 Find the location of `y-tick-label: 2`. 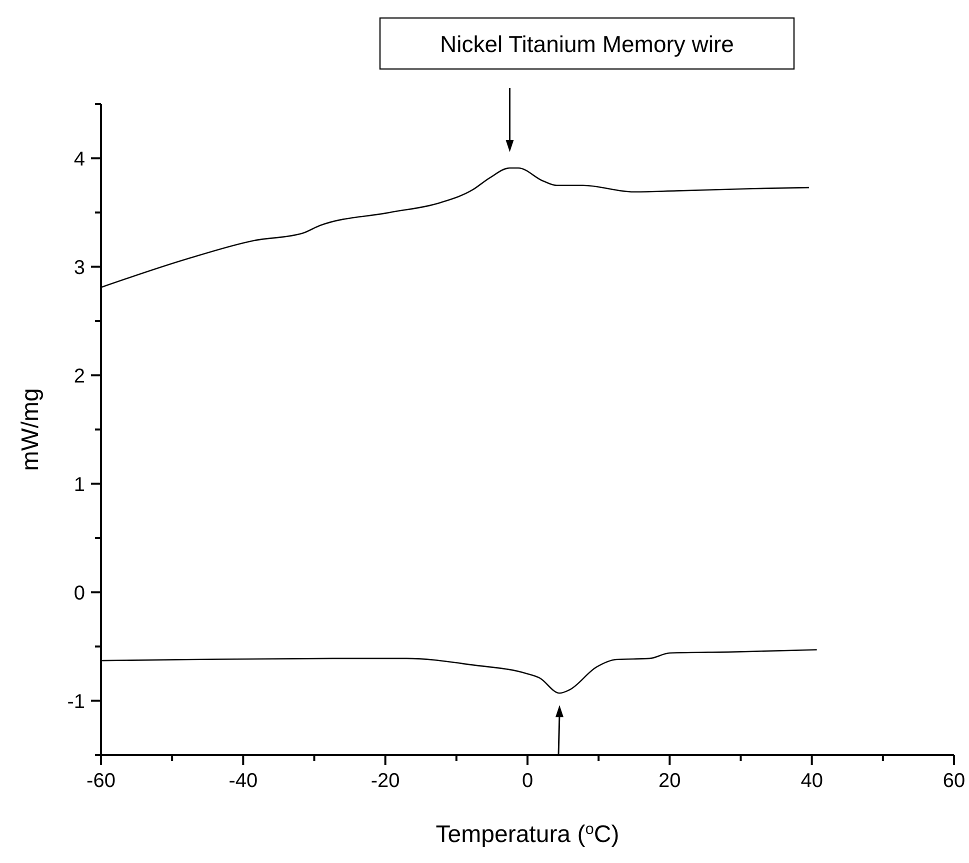

y-tick-label: 2 is located at coordinates (79, 376).